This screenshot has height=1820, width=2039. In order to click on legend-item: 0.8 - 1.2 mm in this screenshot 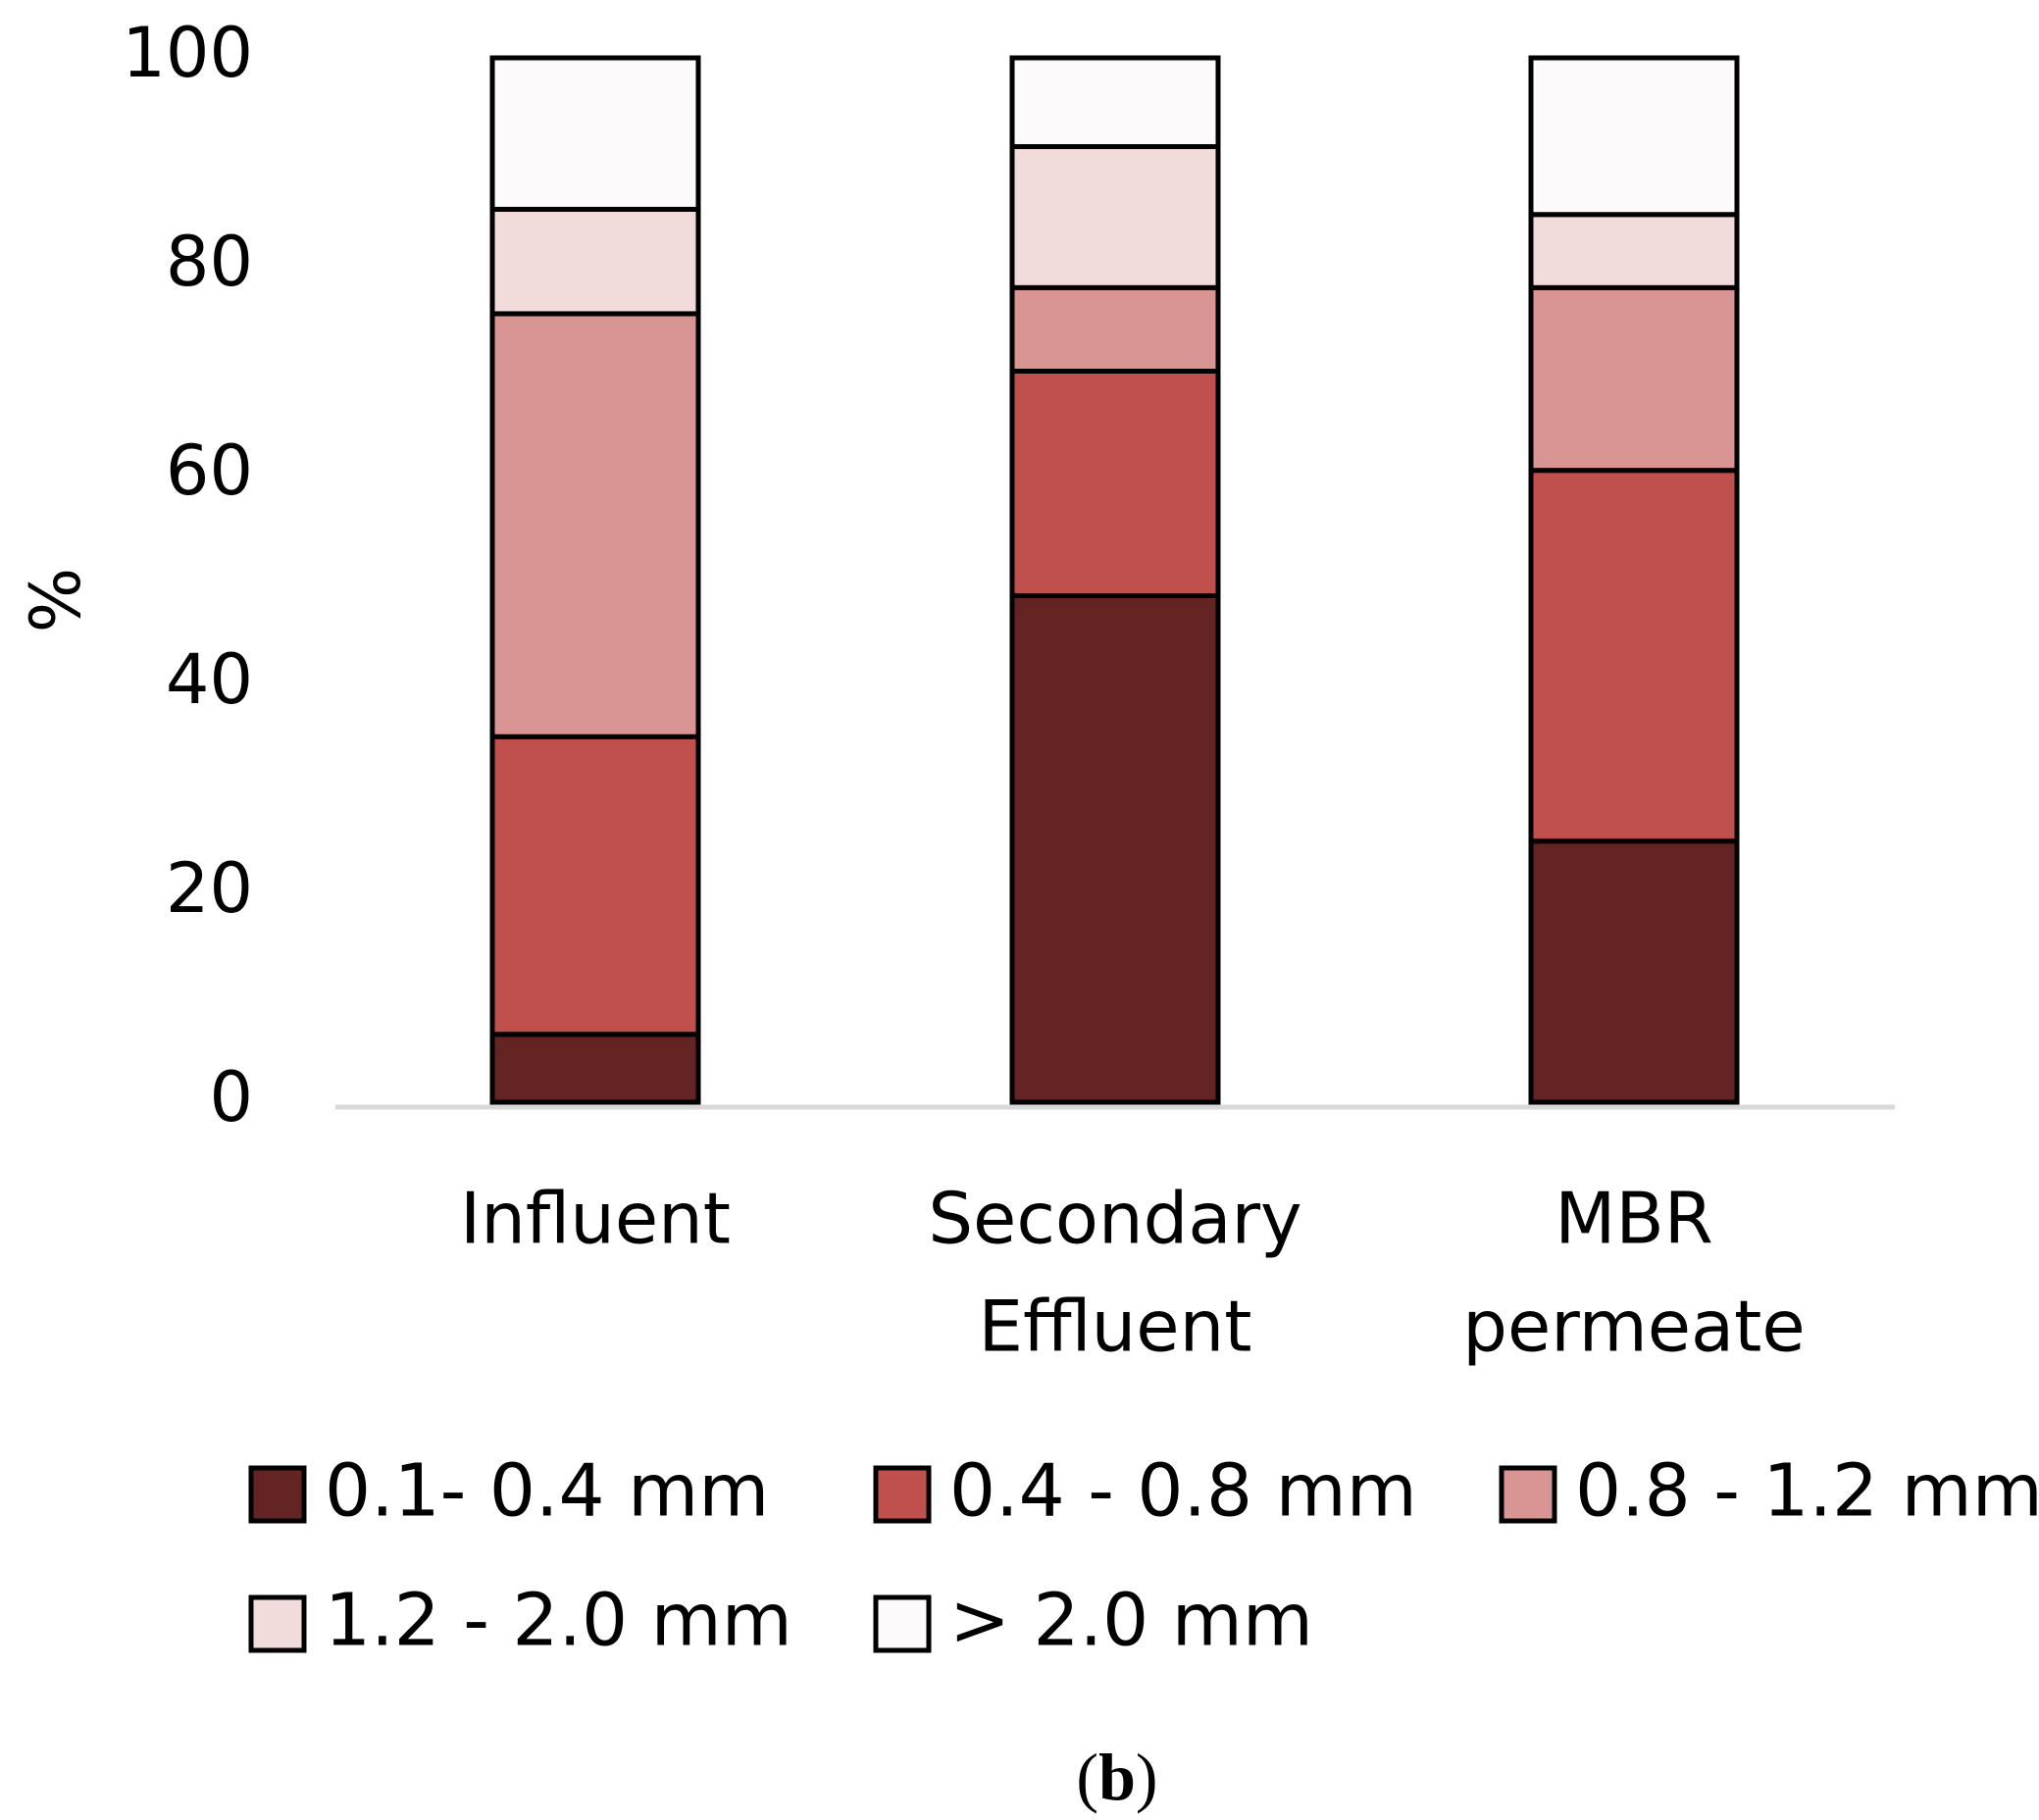, I will do `click(1769, 1491)`.